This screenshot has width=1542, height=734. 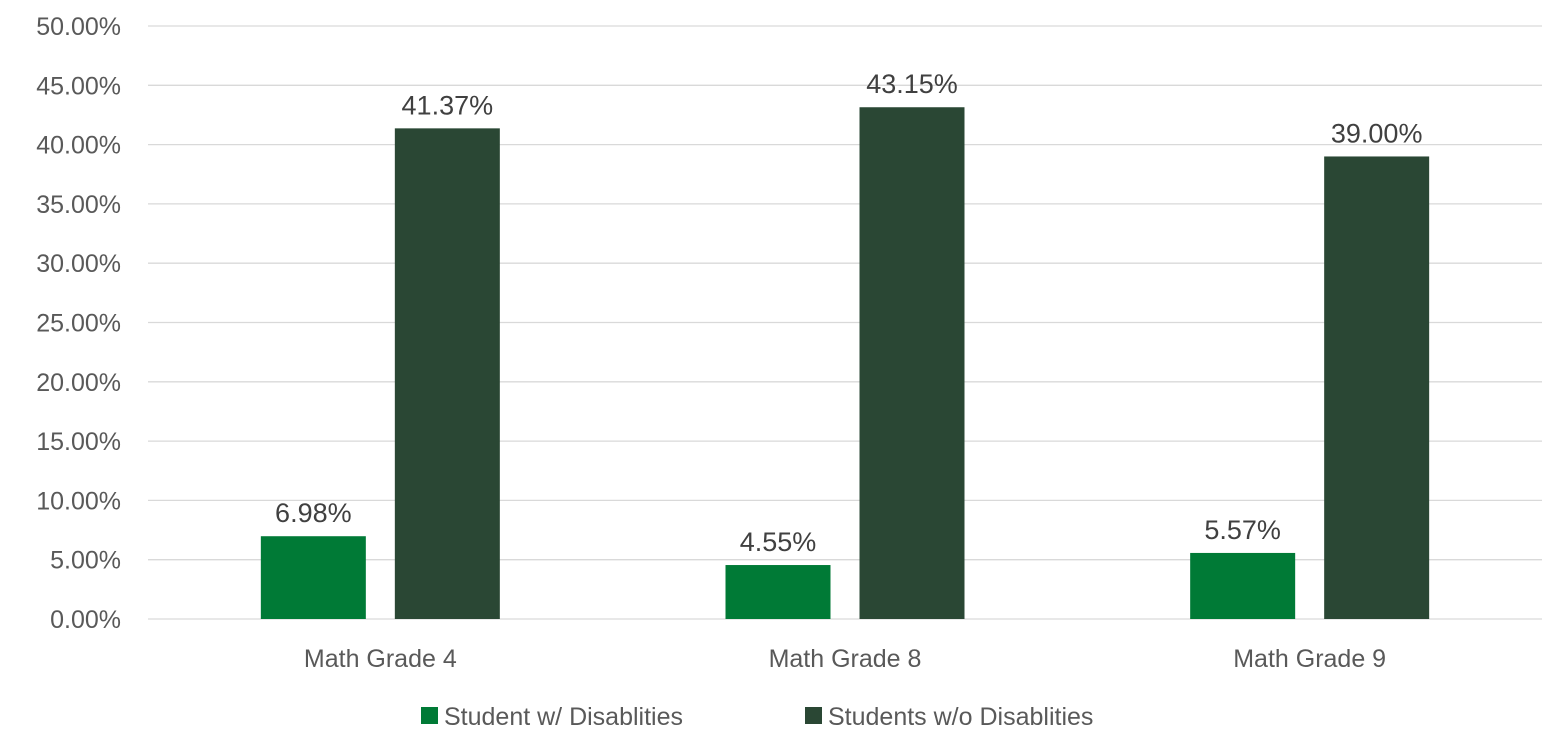 I want to click on y-tick-label: 10.00%, so click(x=78, y=501).